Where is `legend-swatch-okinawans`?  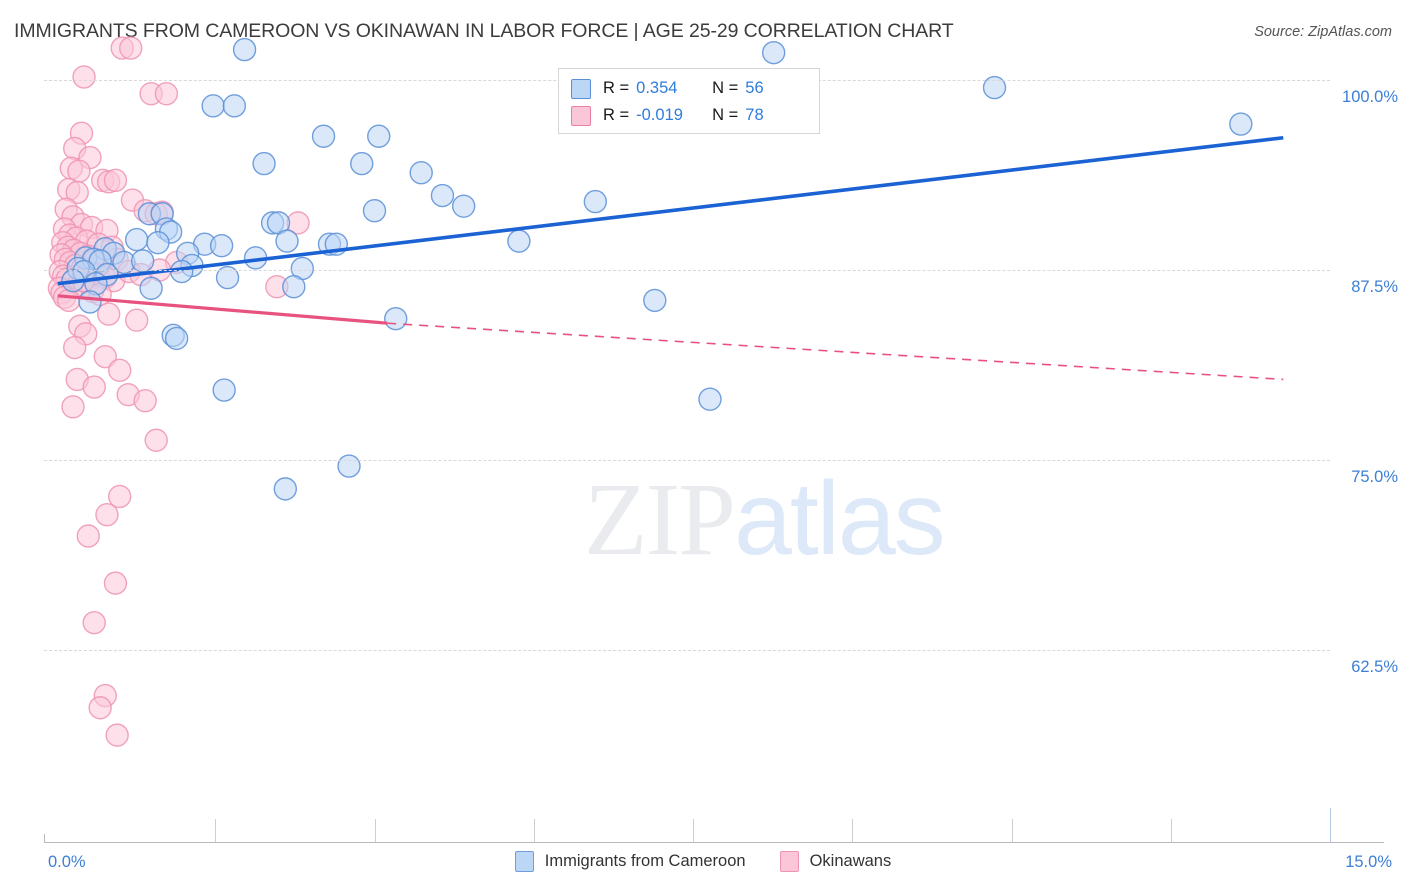 legend-swatch-okinawans is located at coordinates (789, 861).